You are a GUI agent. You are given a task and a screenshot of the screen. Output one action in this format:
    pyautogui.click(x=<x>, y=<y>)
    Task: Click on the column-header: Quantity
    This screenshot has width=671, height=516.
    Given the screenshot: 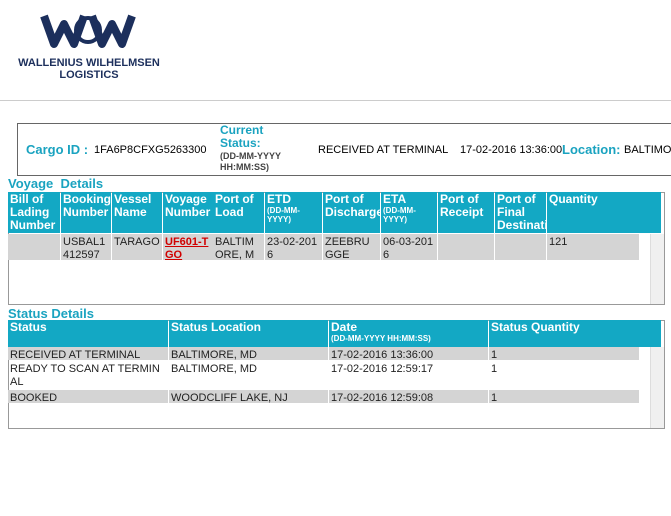 What is the action you would take?
    pyautogui.click(x=604, y=212)
    